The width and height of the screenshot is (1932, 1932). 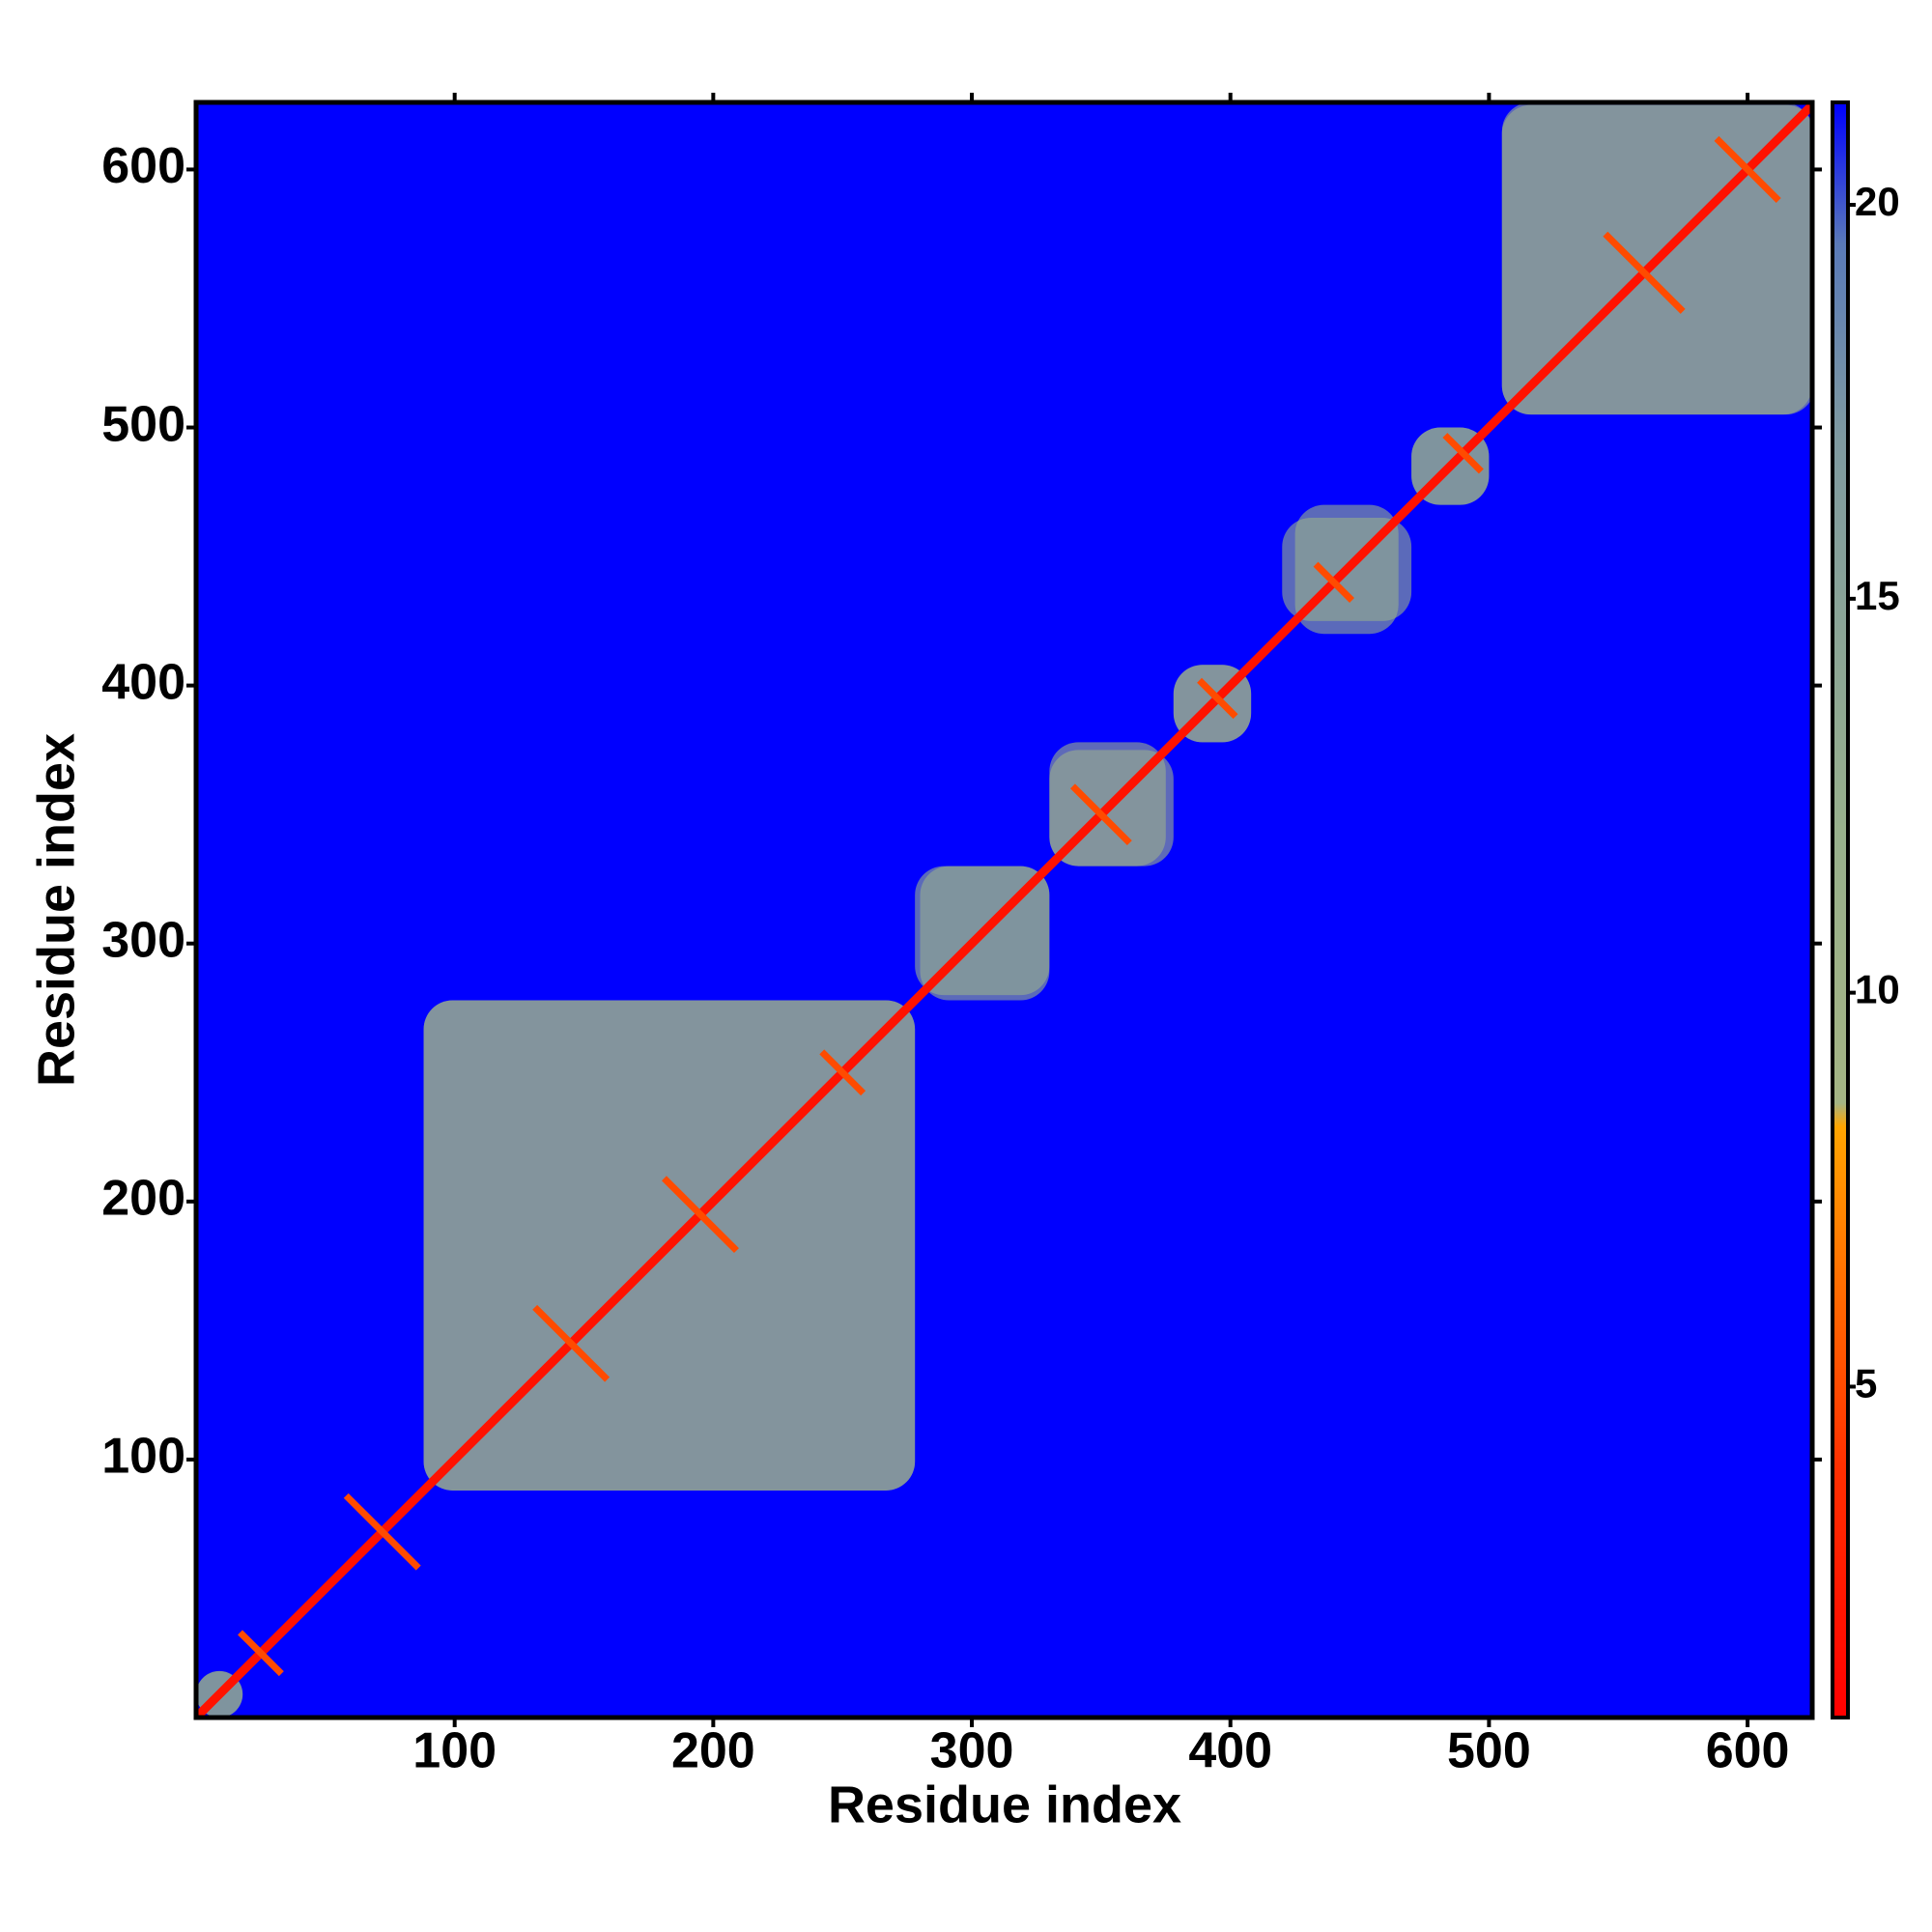 What do you see at coordinates (1840, 909) in the screenshot?
I see `colorbar` at bounding box center [1840, 909].